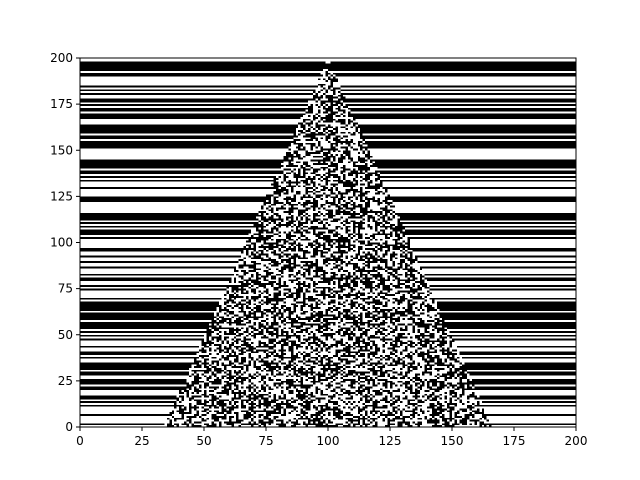 This screenshot has width=640, height=480. Describe the element at coordinates (328, 441) in the screenshot. I see `x-tick-label: 100` at that location.